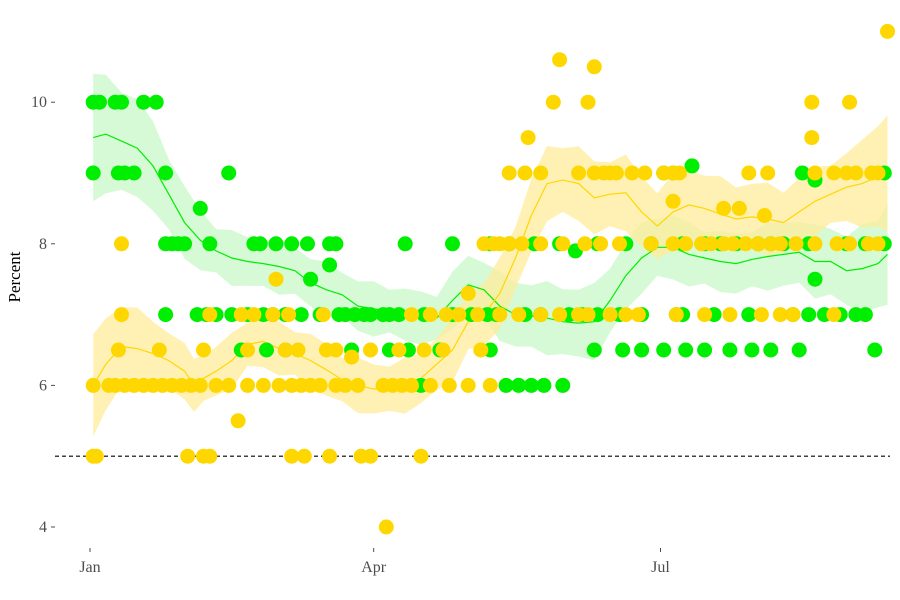  What do you see at coordinates (14, 276) in the screenshot?
I see `y-axis-title: Percent` at bounding box center [14, 276].